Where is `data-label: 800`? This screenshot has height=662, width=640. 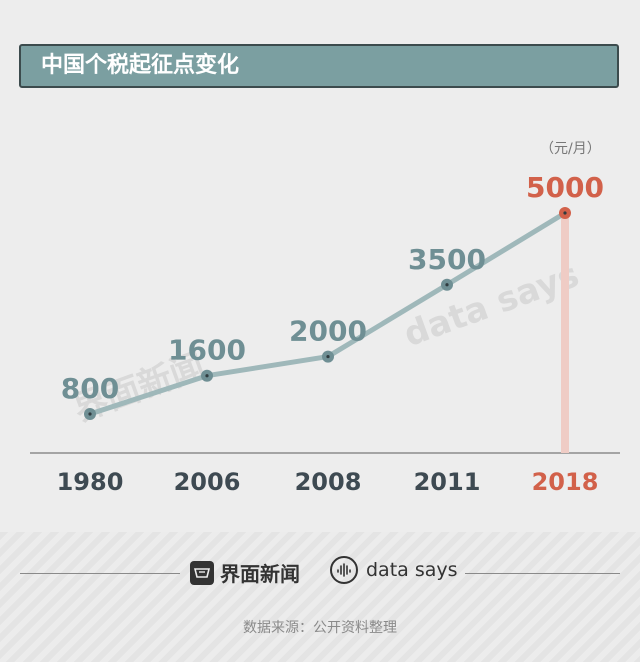 data-label: 800 is located at coordinates (90, 388).